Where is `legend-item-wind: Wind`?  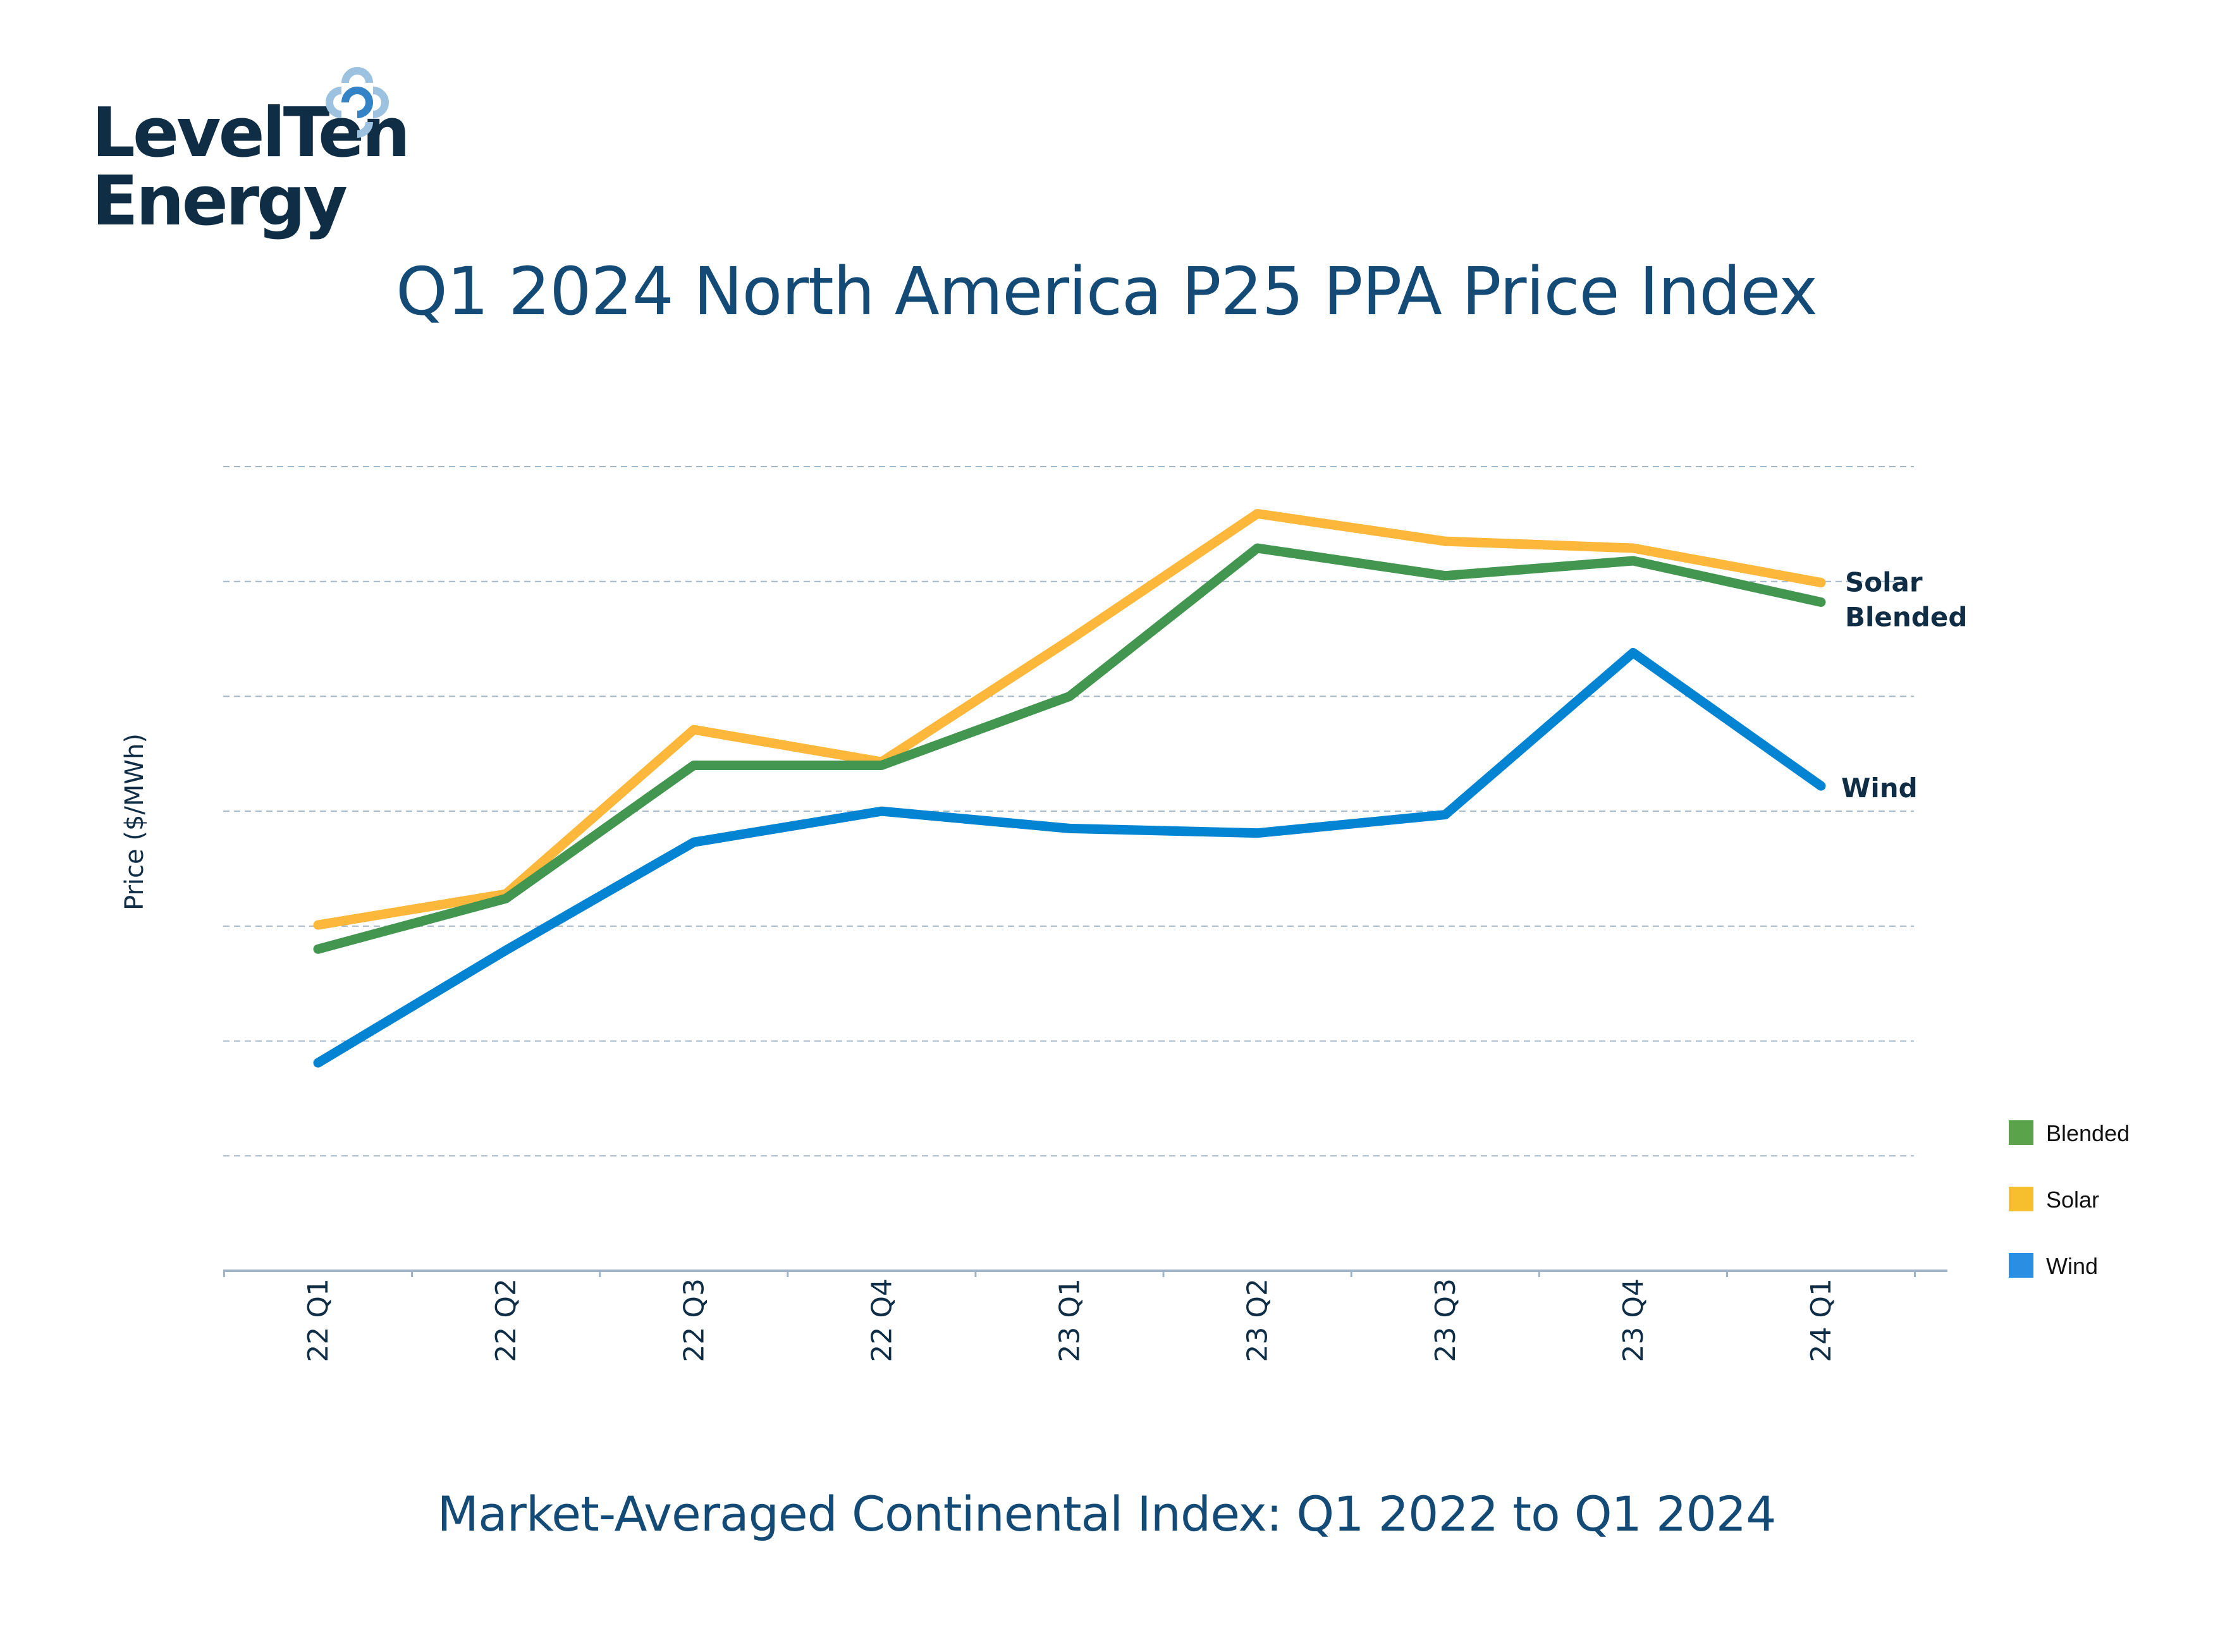
legend-item-wind: Wind is located at coordinates (2053, 1266).